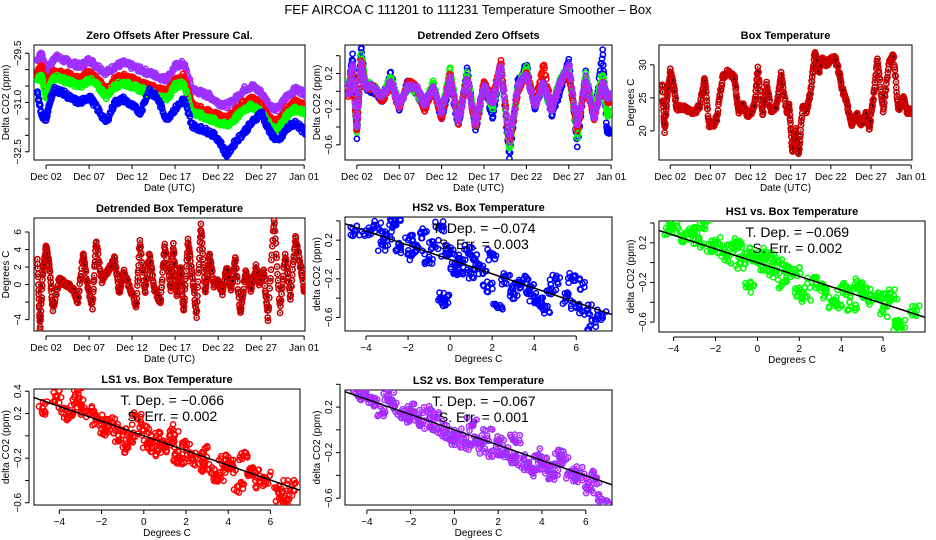  Describe the element at coordinates (218, 177) in the screenshot. I see `x-tick-label: Dec 22` at that location.